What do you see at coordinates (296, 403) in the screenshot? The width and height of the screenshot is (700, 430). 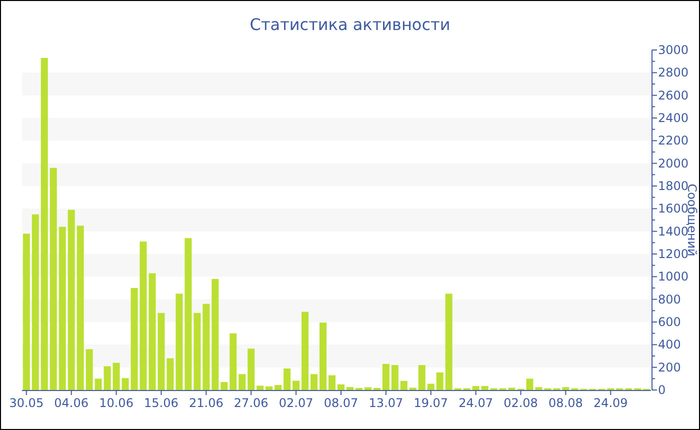 I see `x-tick-label: 02.07` at bounding box center [296, 403].